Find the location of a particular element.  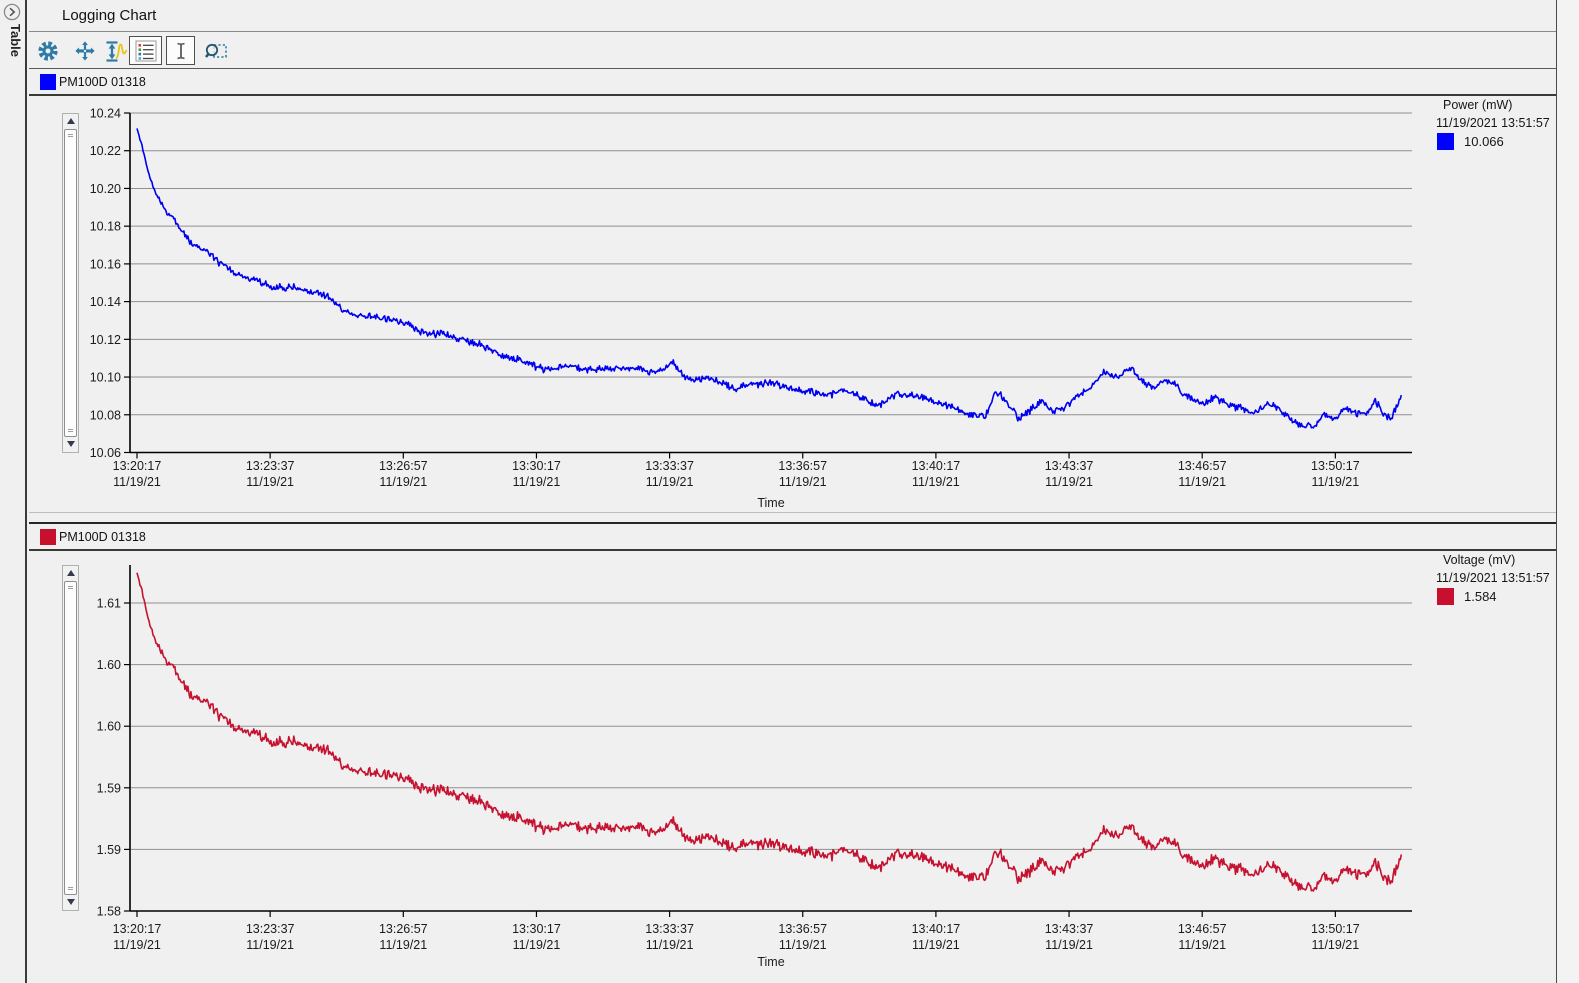

power-y-scrollbar is located at coordinates (70, 283).